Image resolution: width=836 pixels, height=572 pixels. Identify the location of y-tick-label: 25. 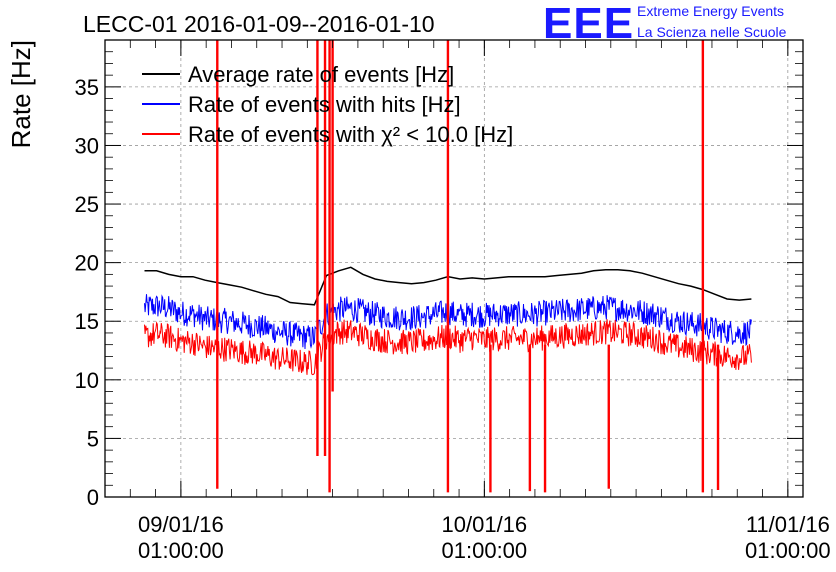
(87, 204).